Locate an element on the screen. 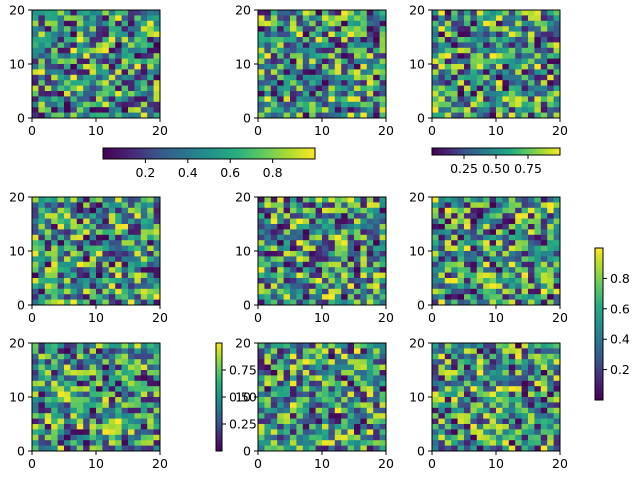 The height and width of the screenshot is (480, 640). y-tick-label: 20 is located at coordinates (417, 343).